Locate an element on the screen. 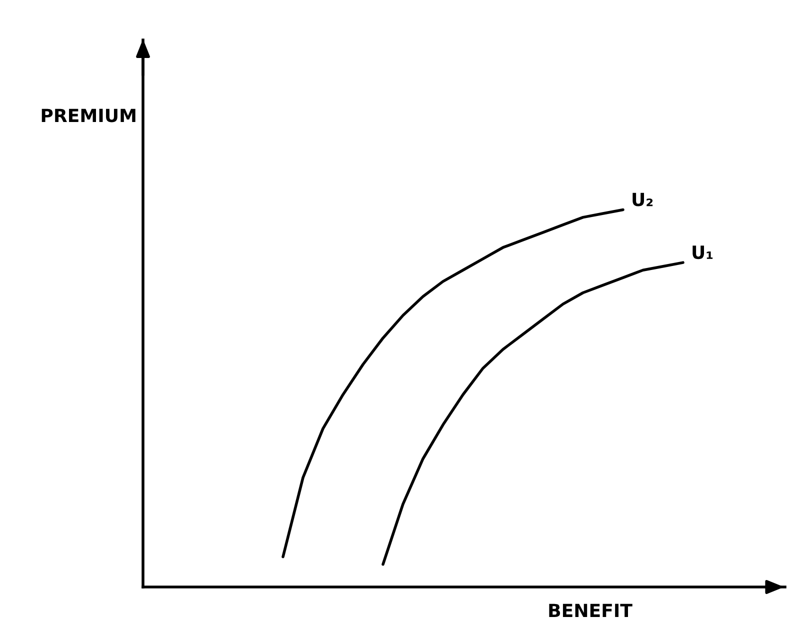  y-axis-title: PREMIUM is located at coordinates (89, 115).